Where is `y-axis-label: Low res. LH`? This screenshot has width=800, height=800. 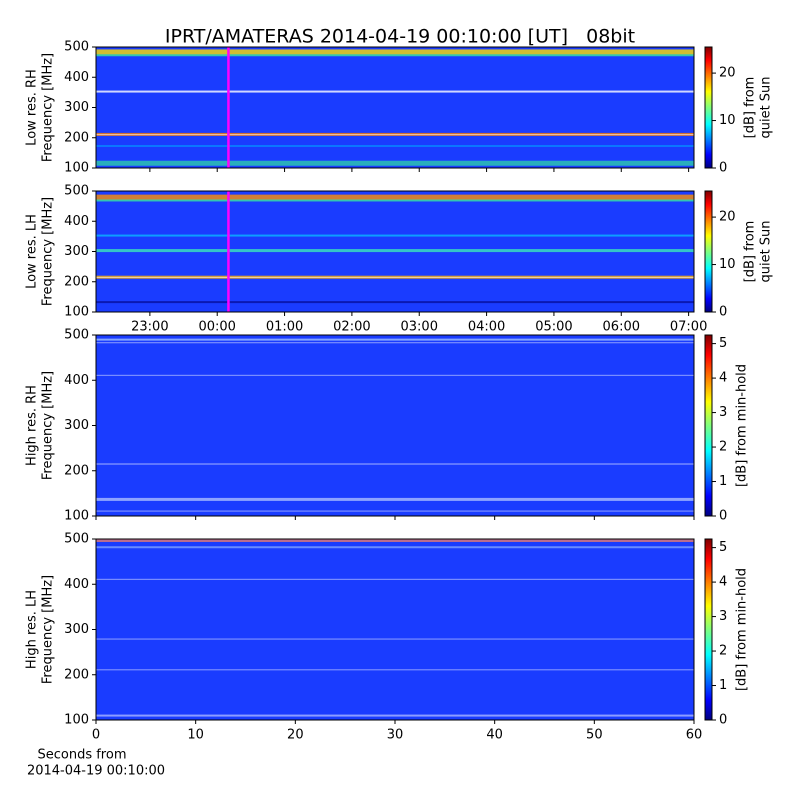 y-axis-label: Low res. LH is located at coordinates (32, 251).